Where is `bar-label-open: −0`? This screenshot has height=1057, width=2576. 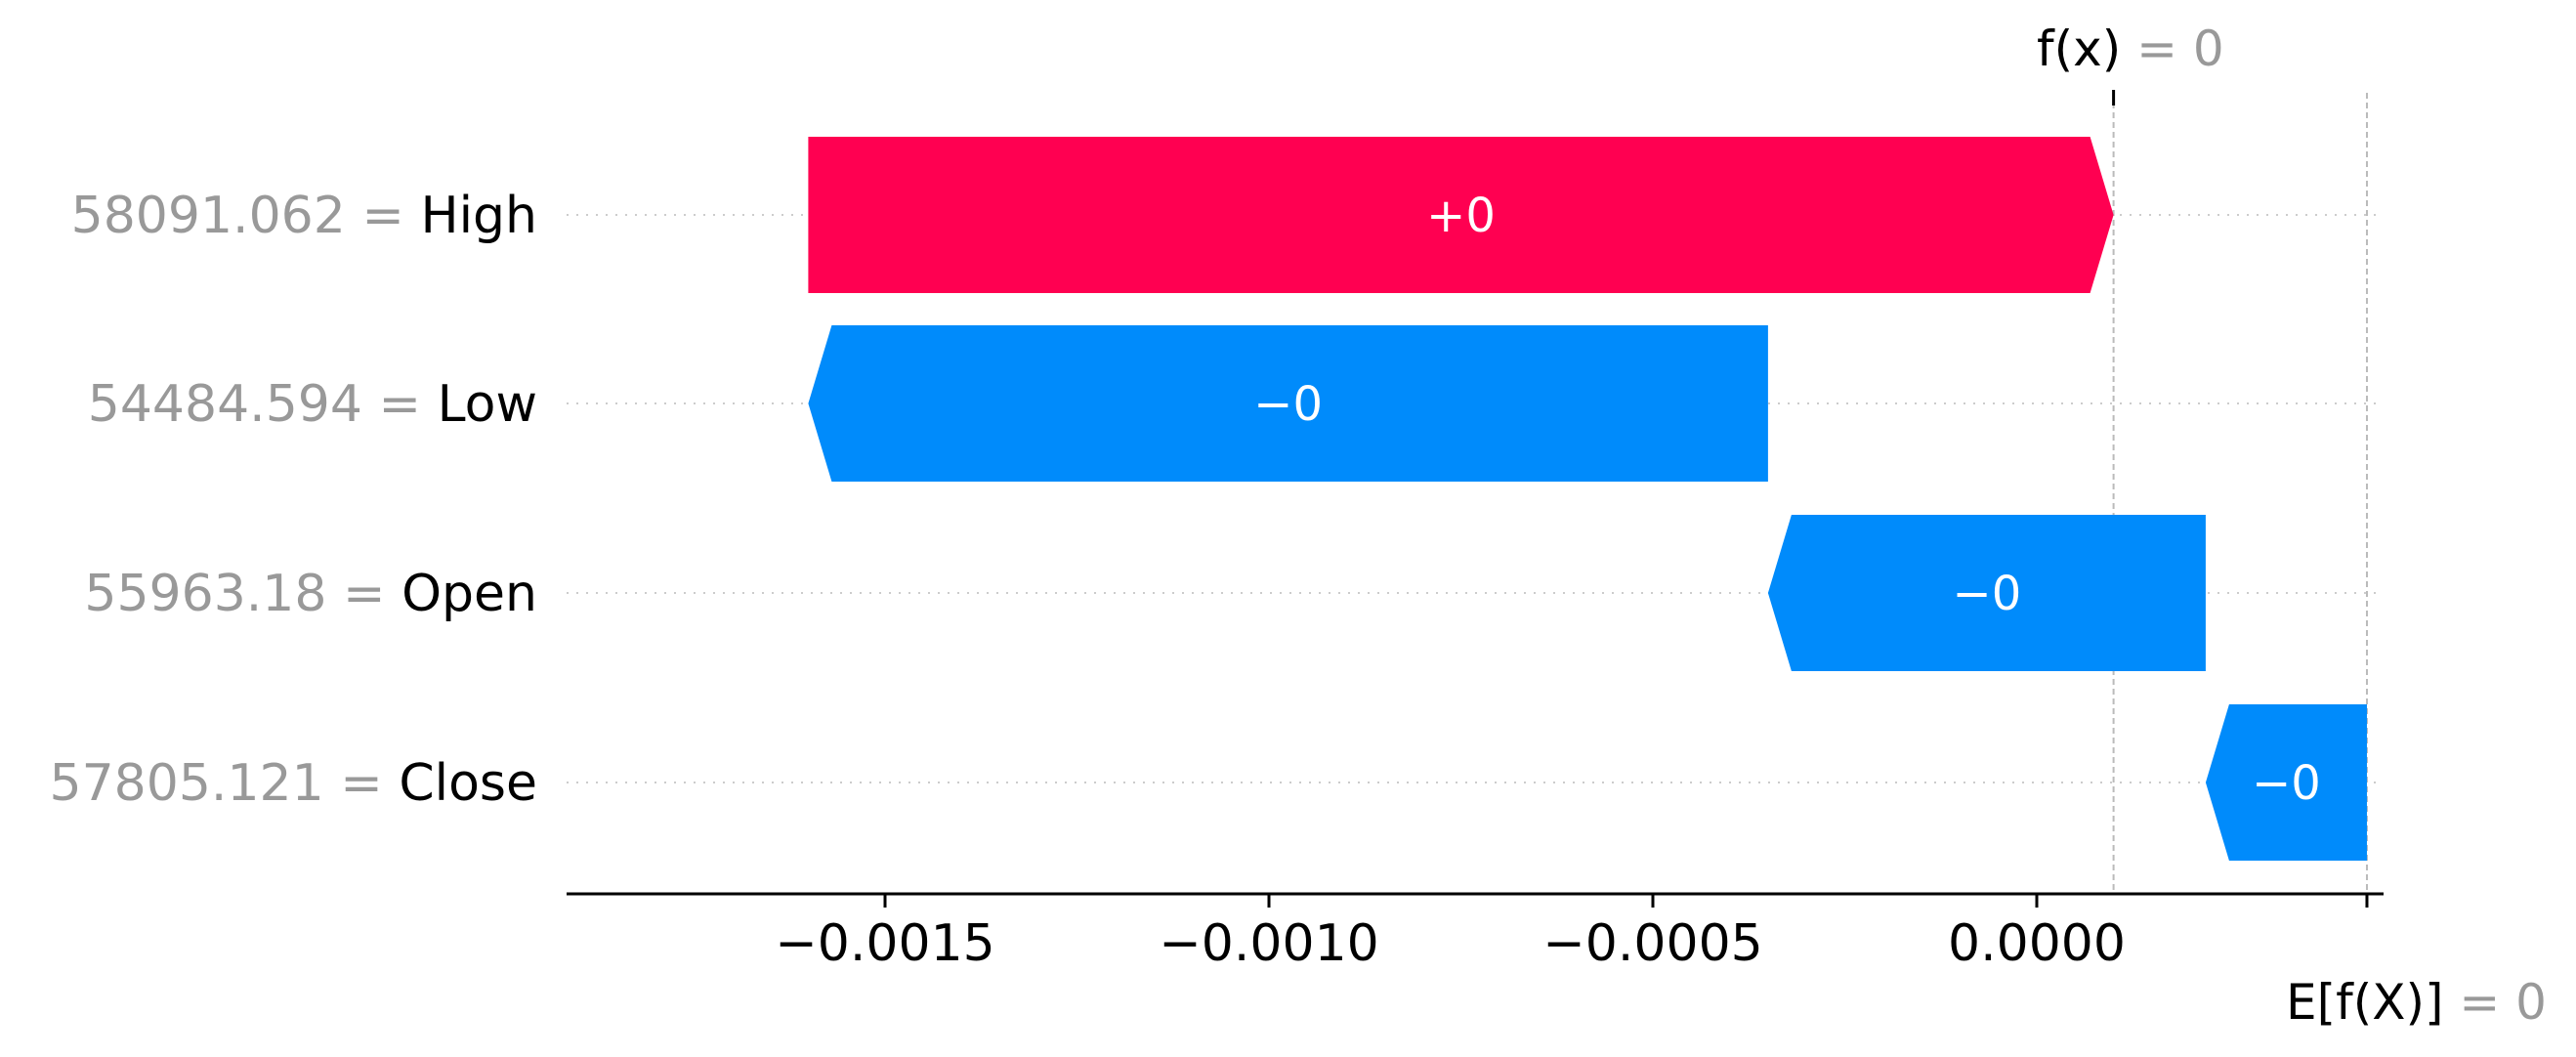 bar-label-open: −0 is located at coordinates (1987, 594).